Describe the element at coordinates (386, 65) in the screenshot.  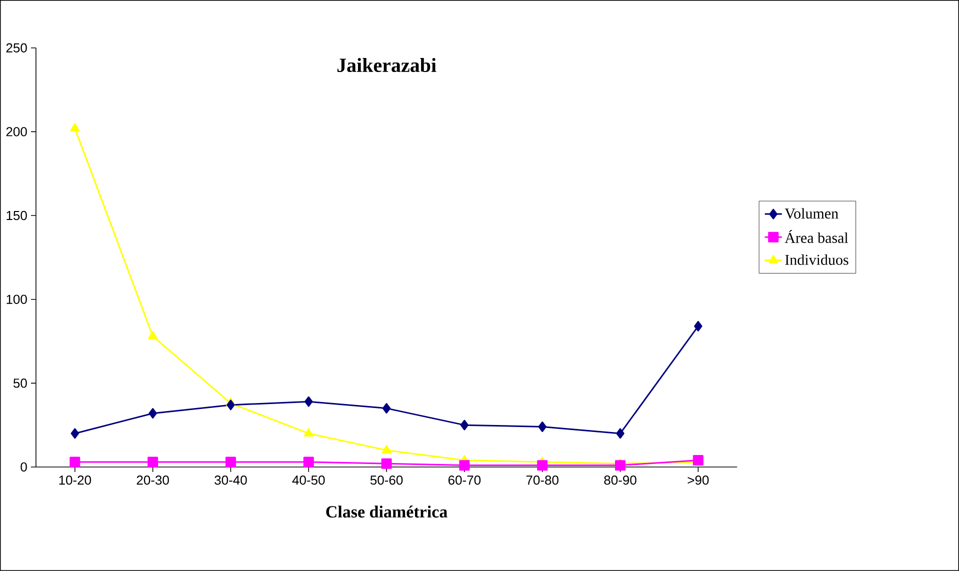
I see `chart-title: Jaikerazabi` at that location.